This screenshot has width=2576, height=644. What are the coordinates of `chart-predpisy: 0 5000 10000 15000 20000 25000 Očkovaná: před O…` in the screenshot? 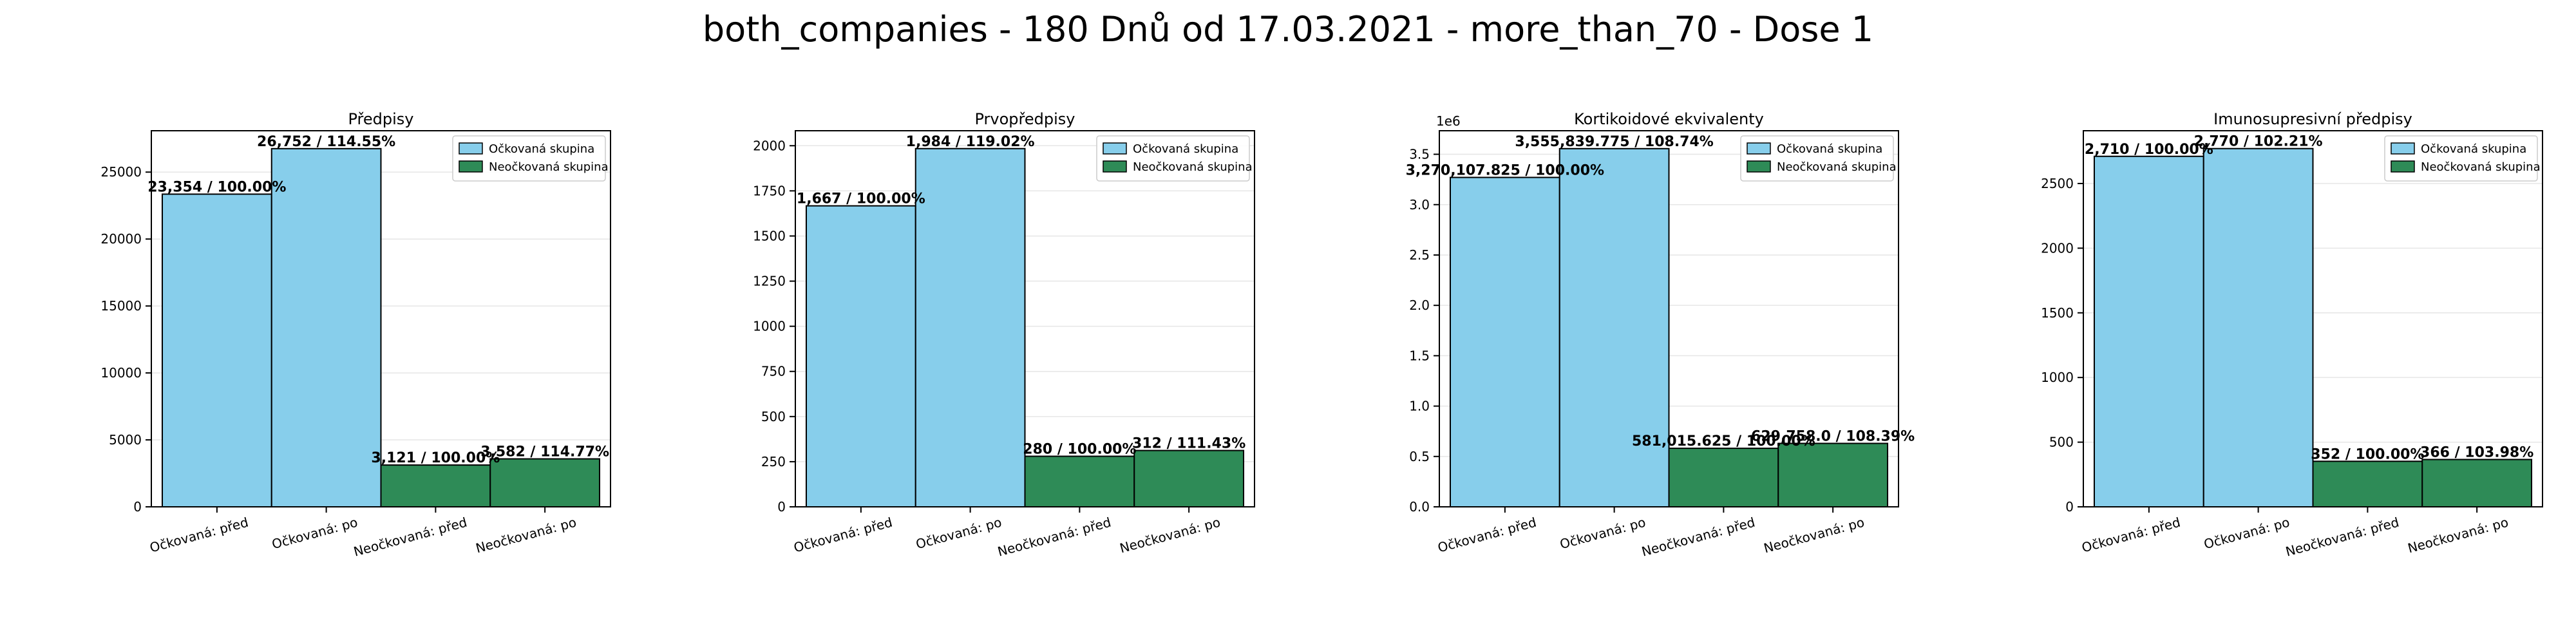 It's located at (355, 335).